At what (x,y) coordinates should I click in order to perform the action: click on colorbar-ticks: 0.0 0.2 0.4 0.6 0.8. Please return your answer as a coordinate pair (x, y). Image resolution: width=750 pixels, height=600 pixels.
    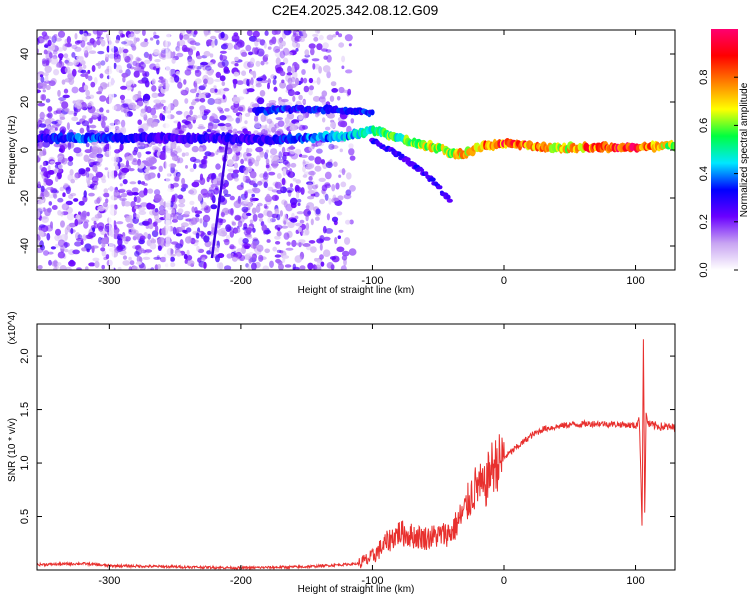
    Looking at the image, I should click on (718, 174).